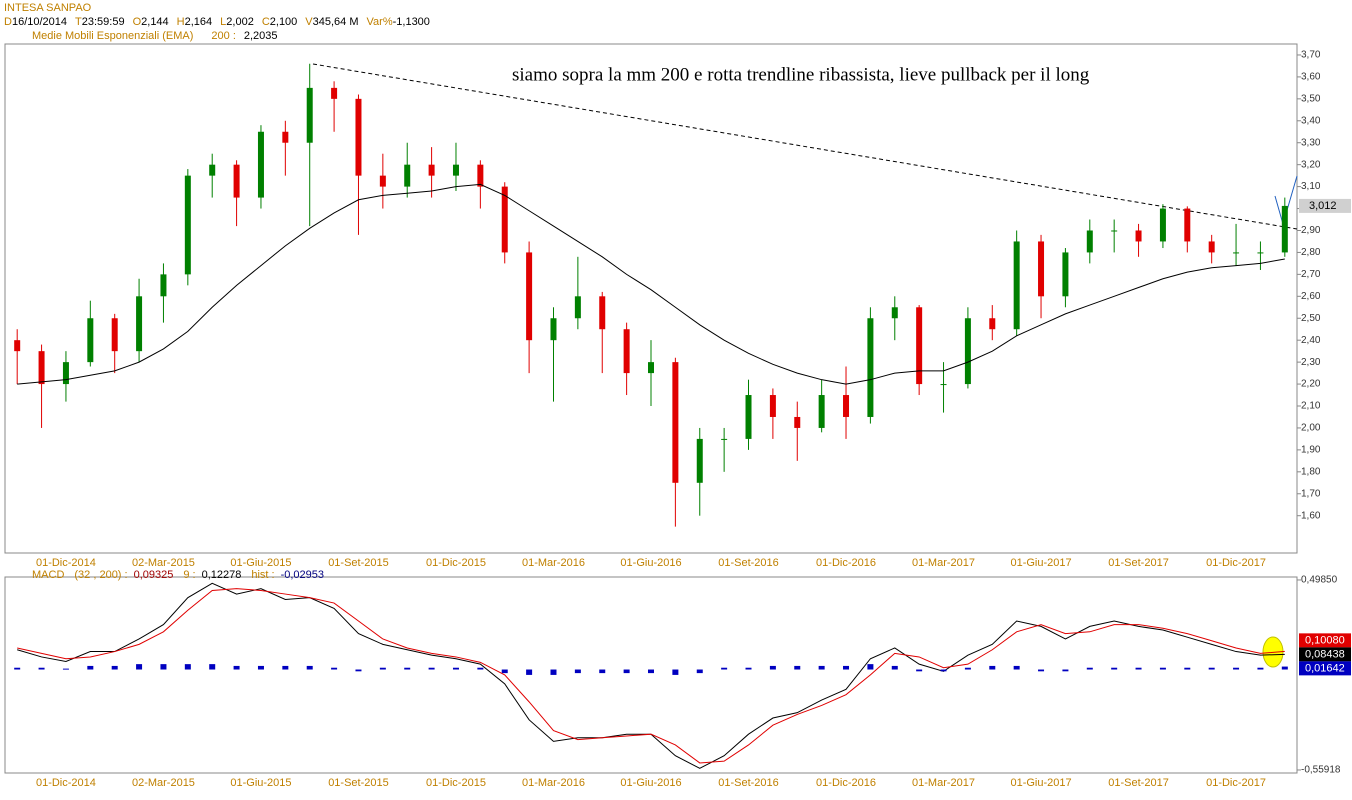 This screenshot has width=1352, height=800. What do you see at coordinates (100, 575) in the screenshot?
I see `readout-key: (32 , 200) :` at bounding box center [100, 575].